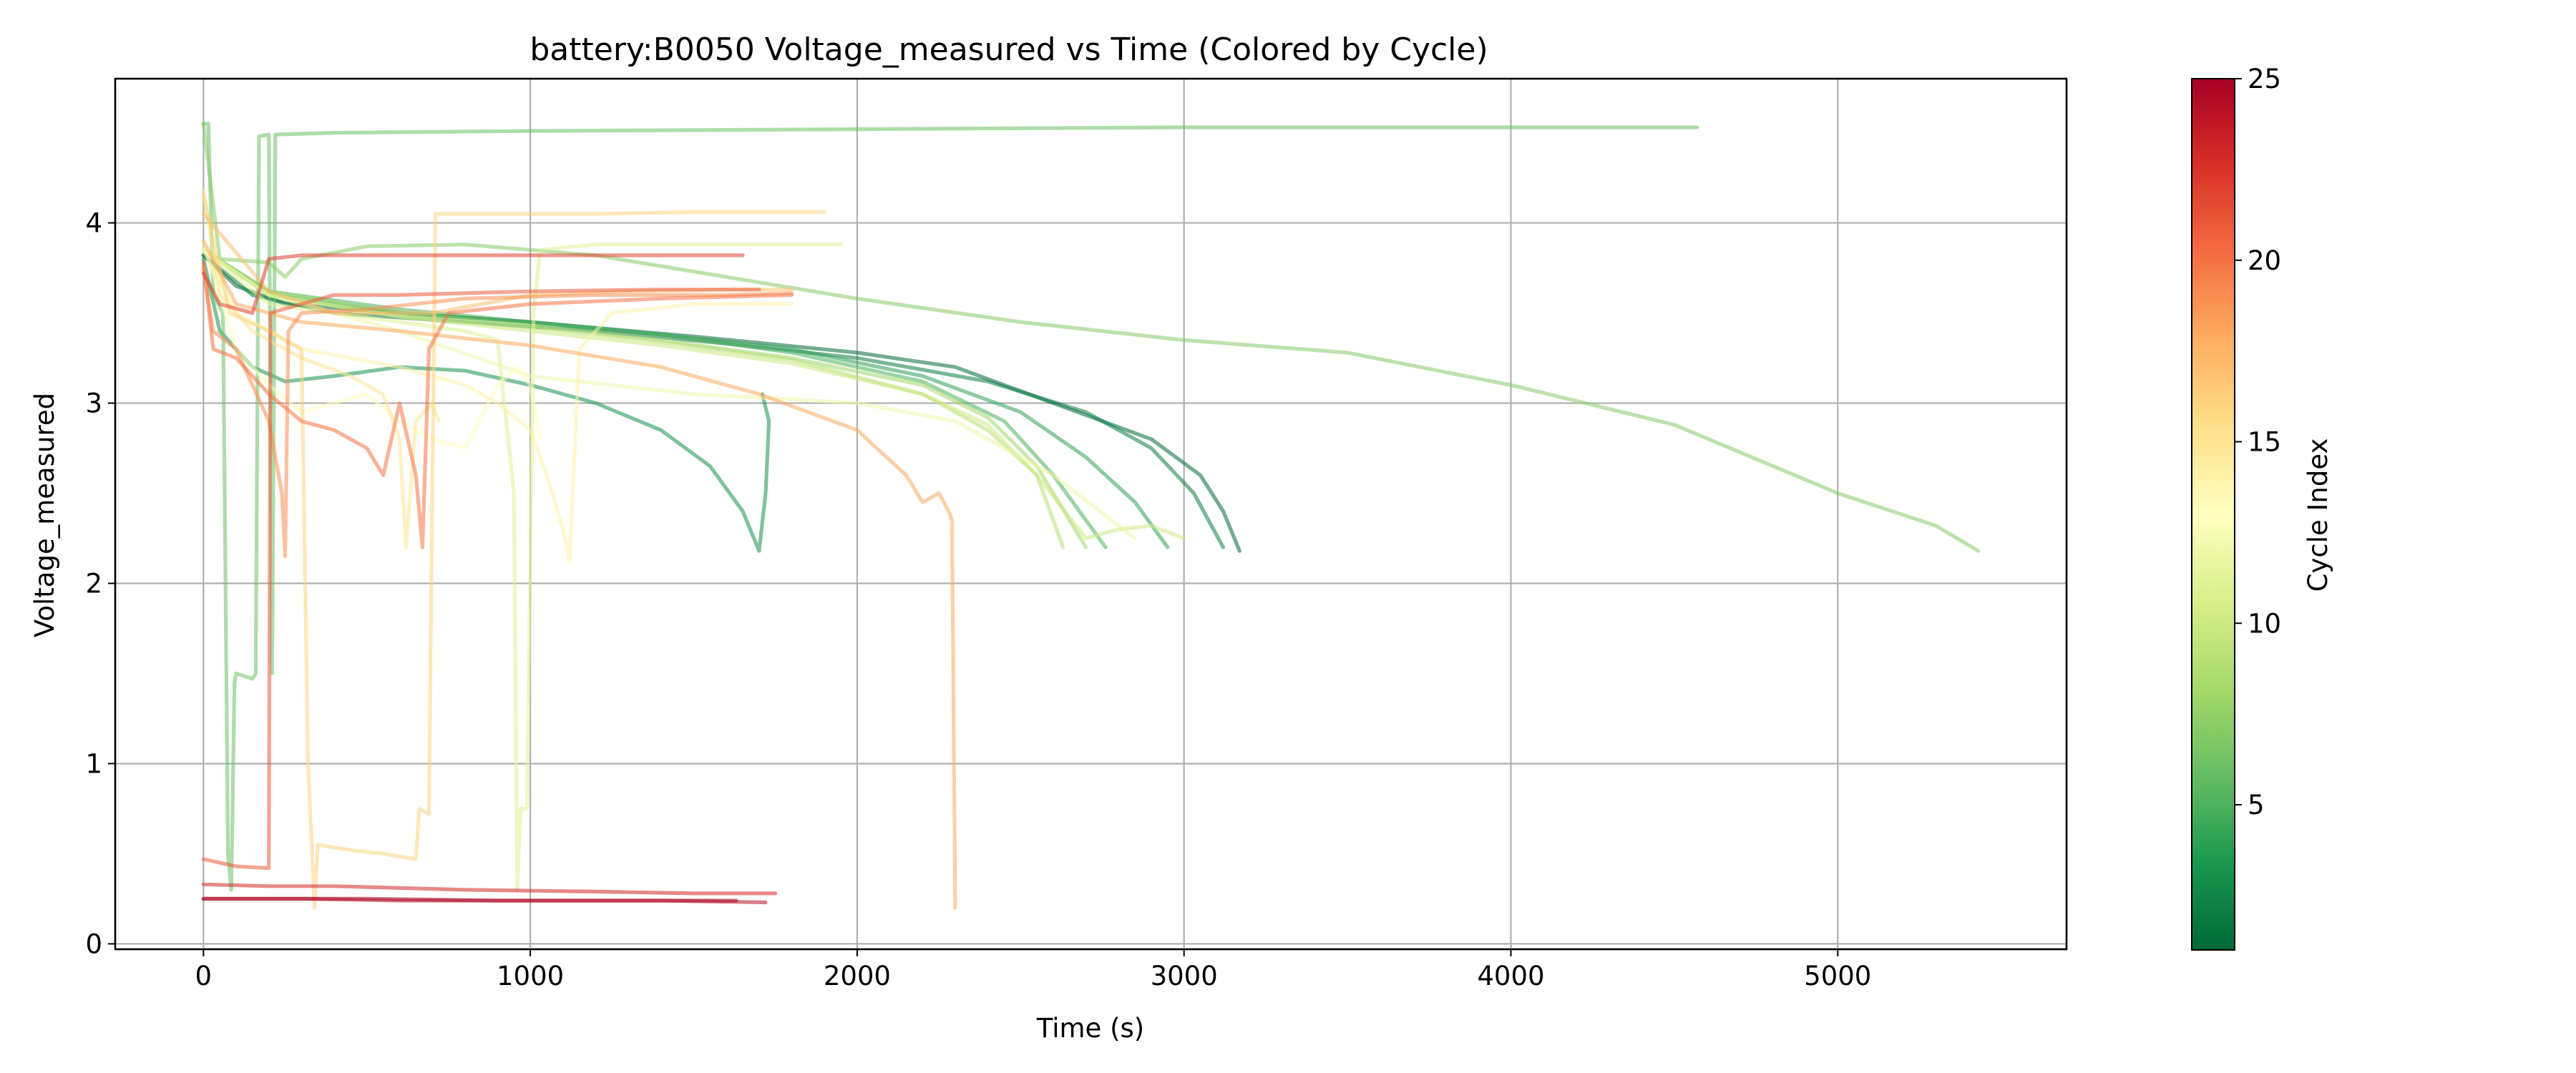  I want to click on y-axis: 0 1 2 3 4, so click(100, 583).